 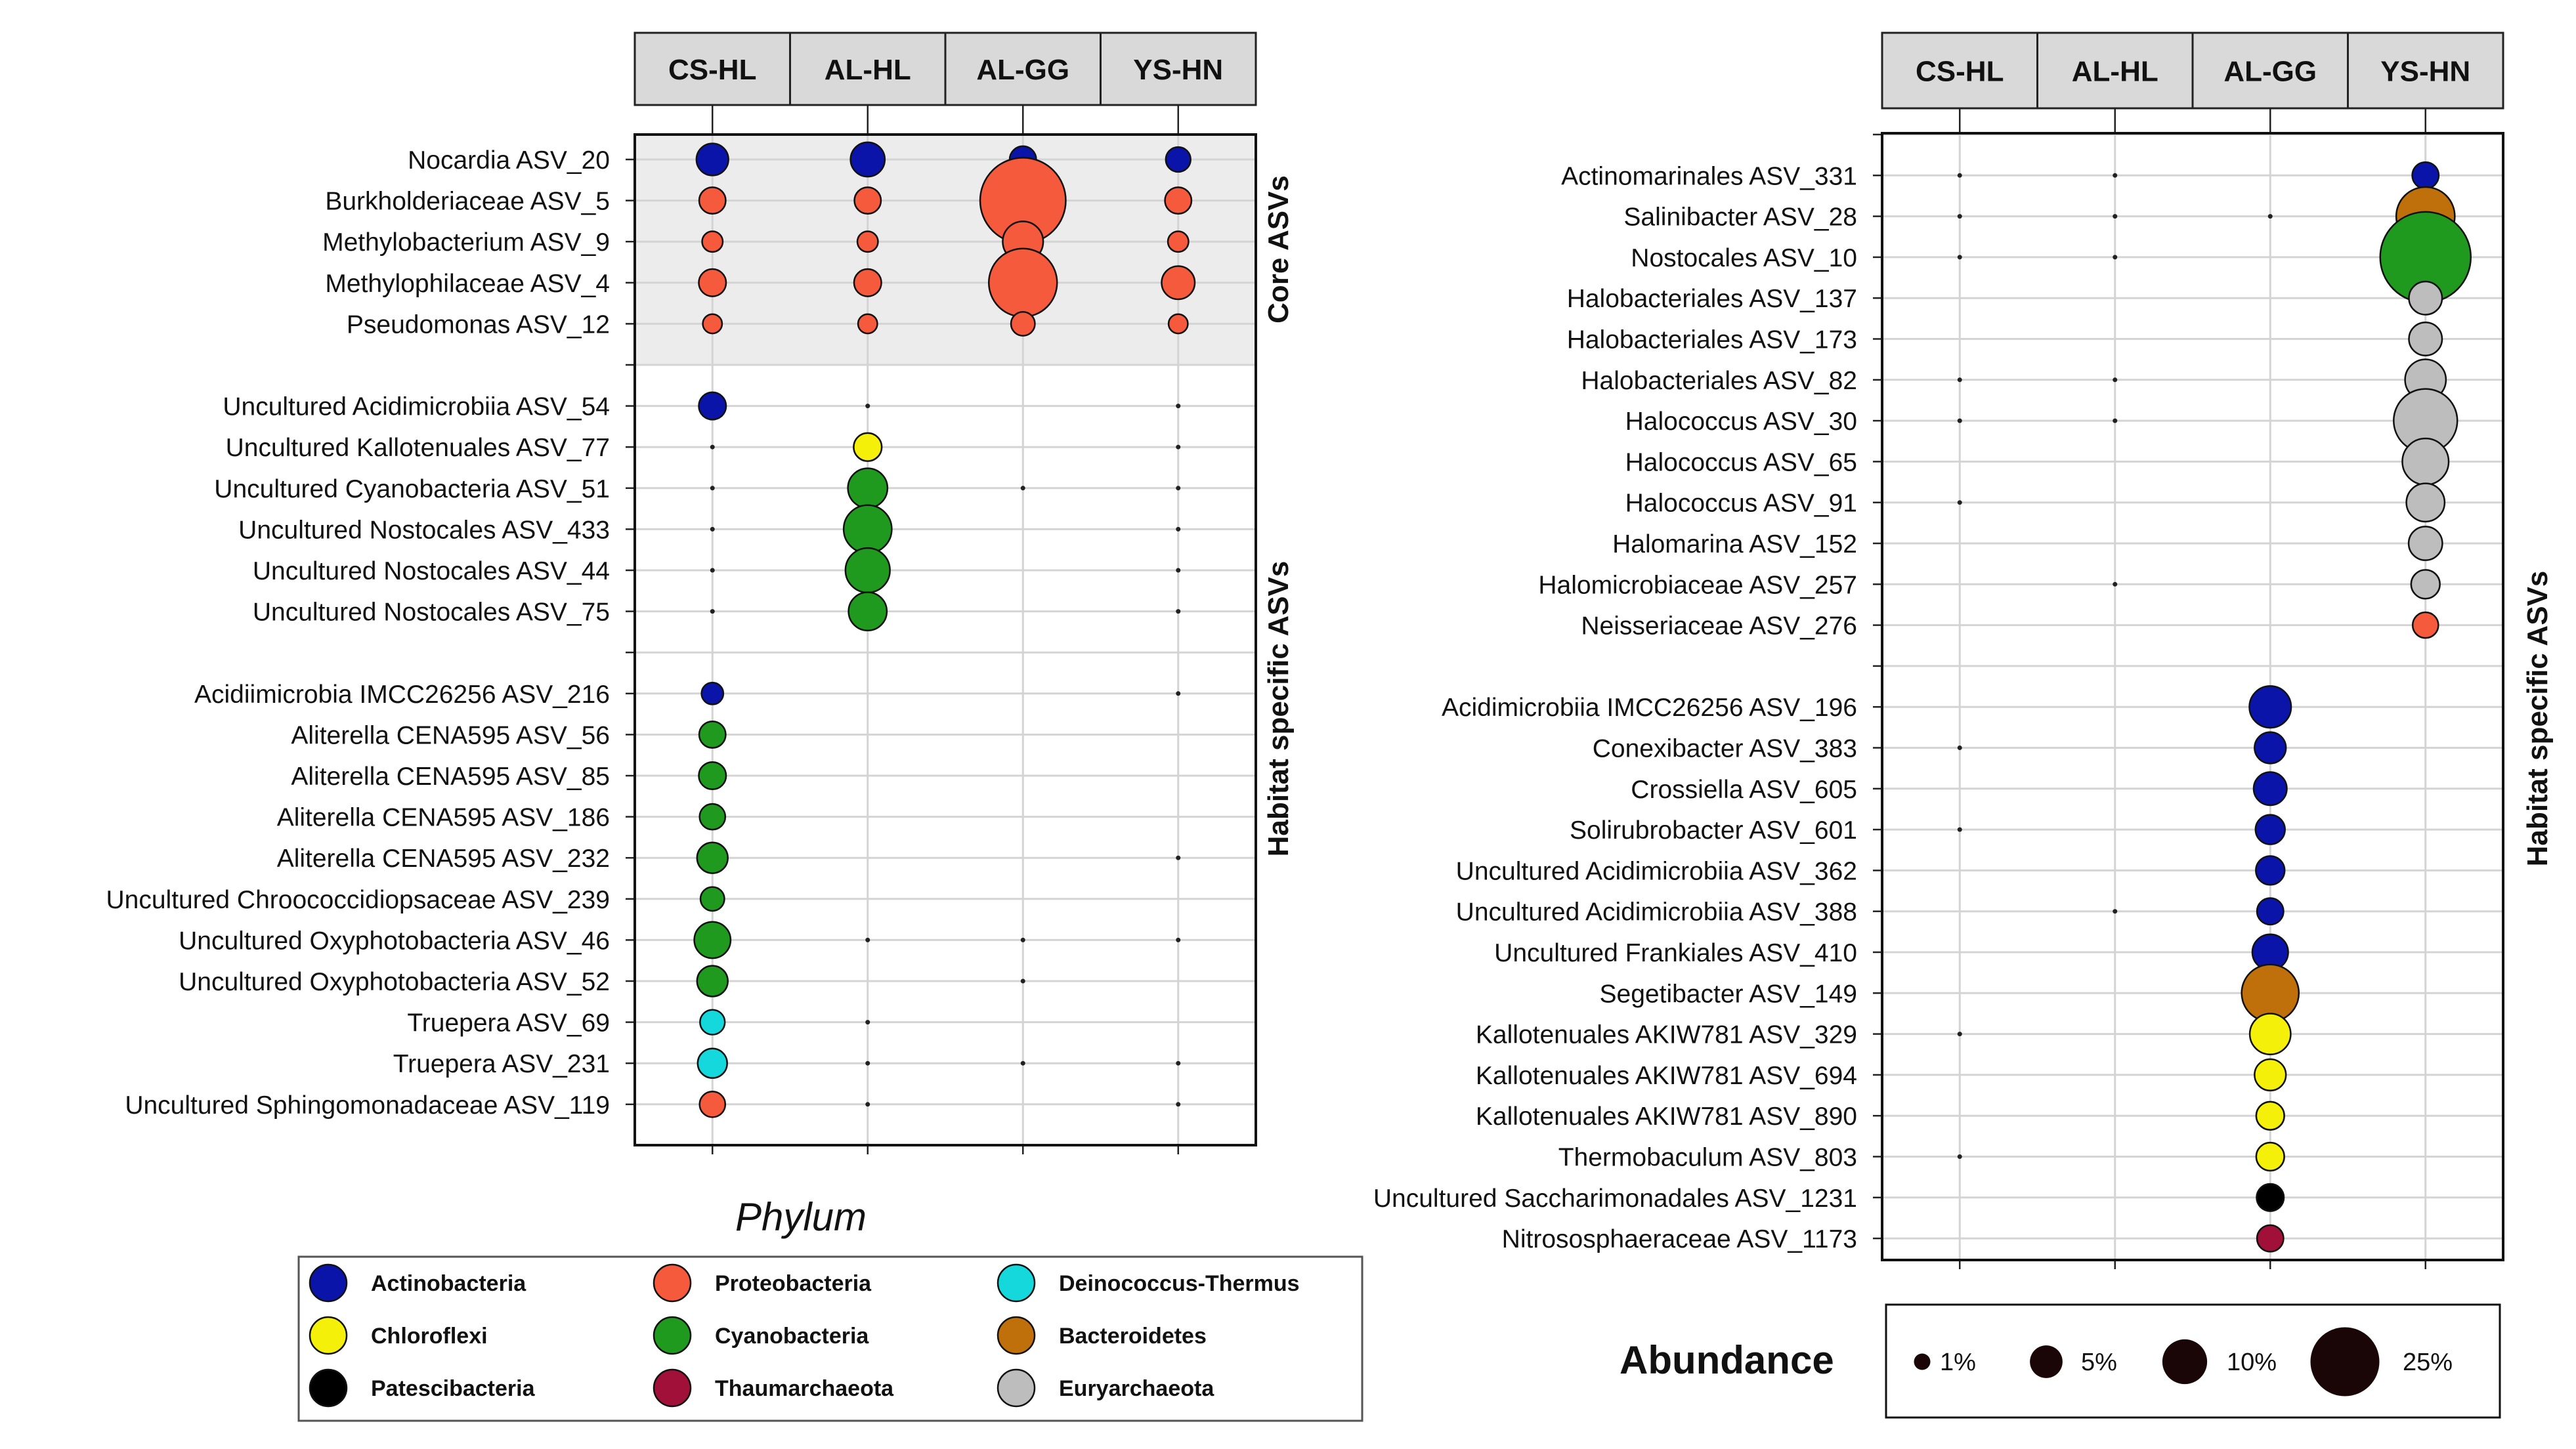 What do you see at coordinates (672, 1283) in the screenshot?
I see `legend-swatch-proteobacteria` at bounding box center [672, 1283].